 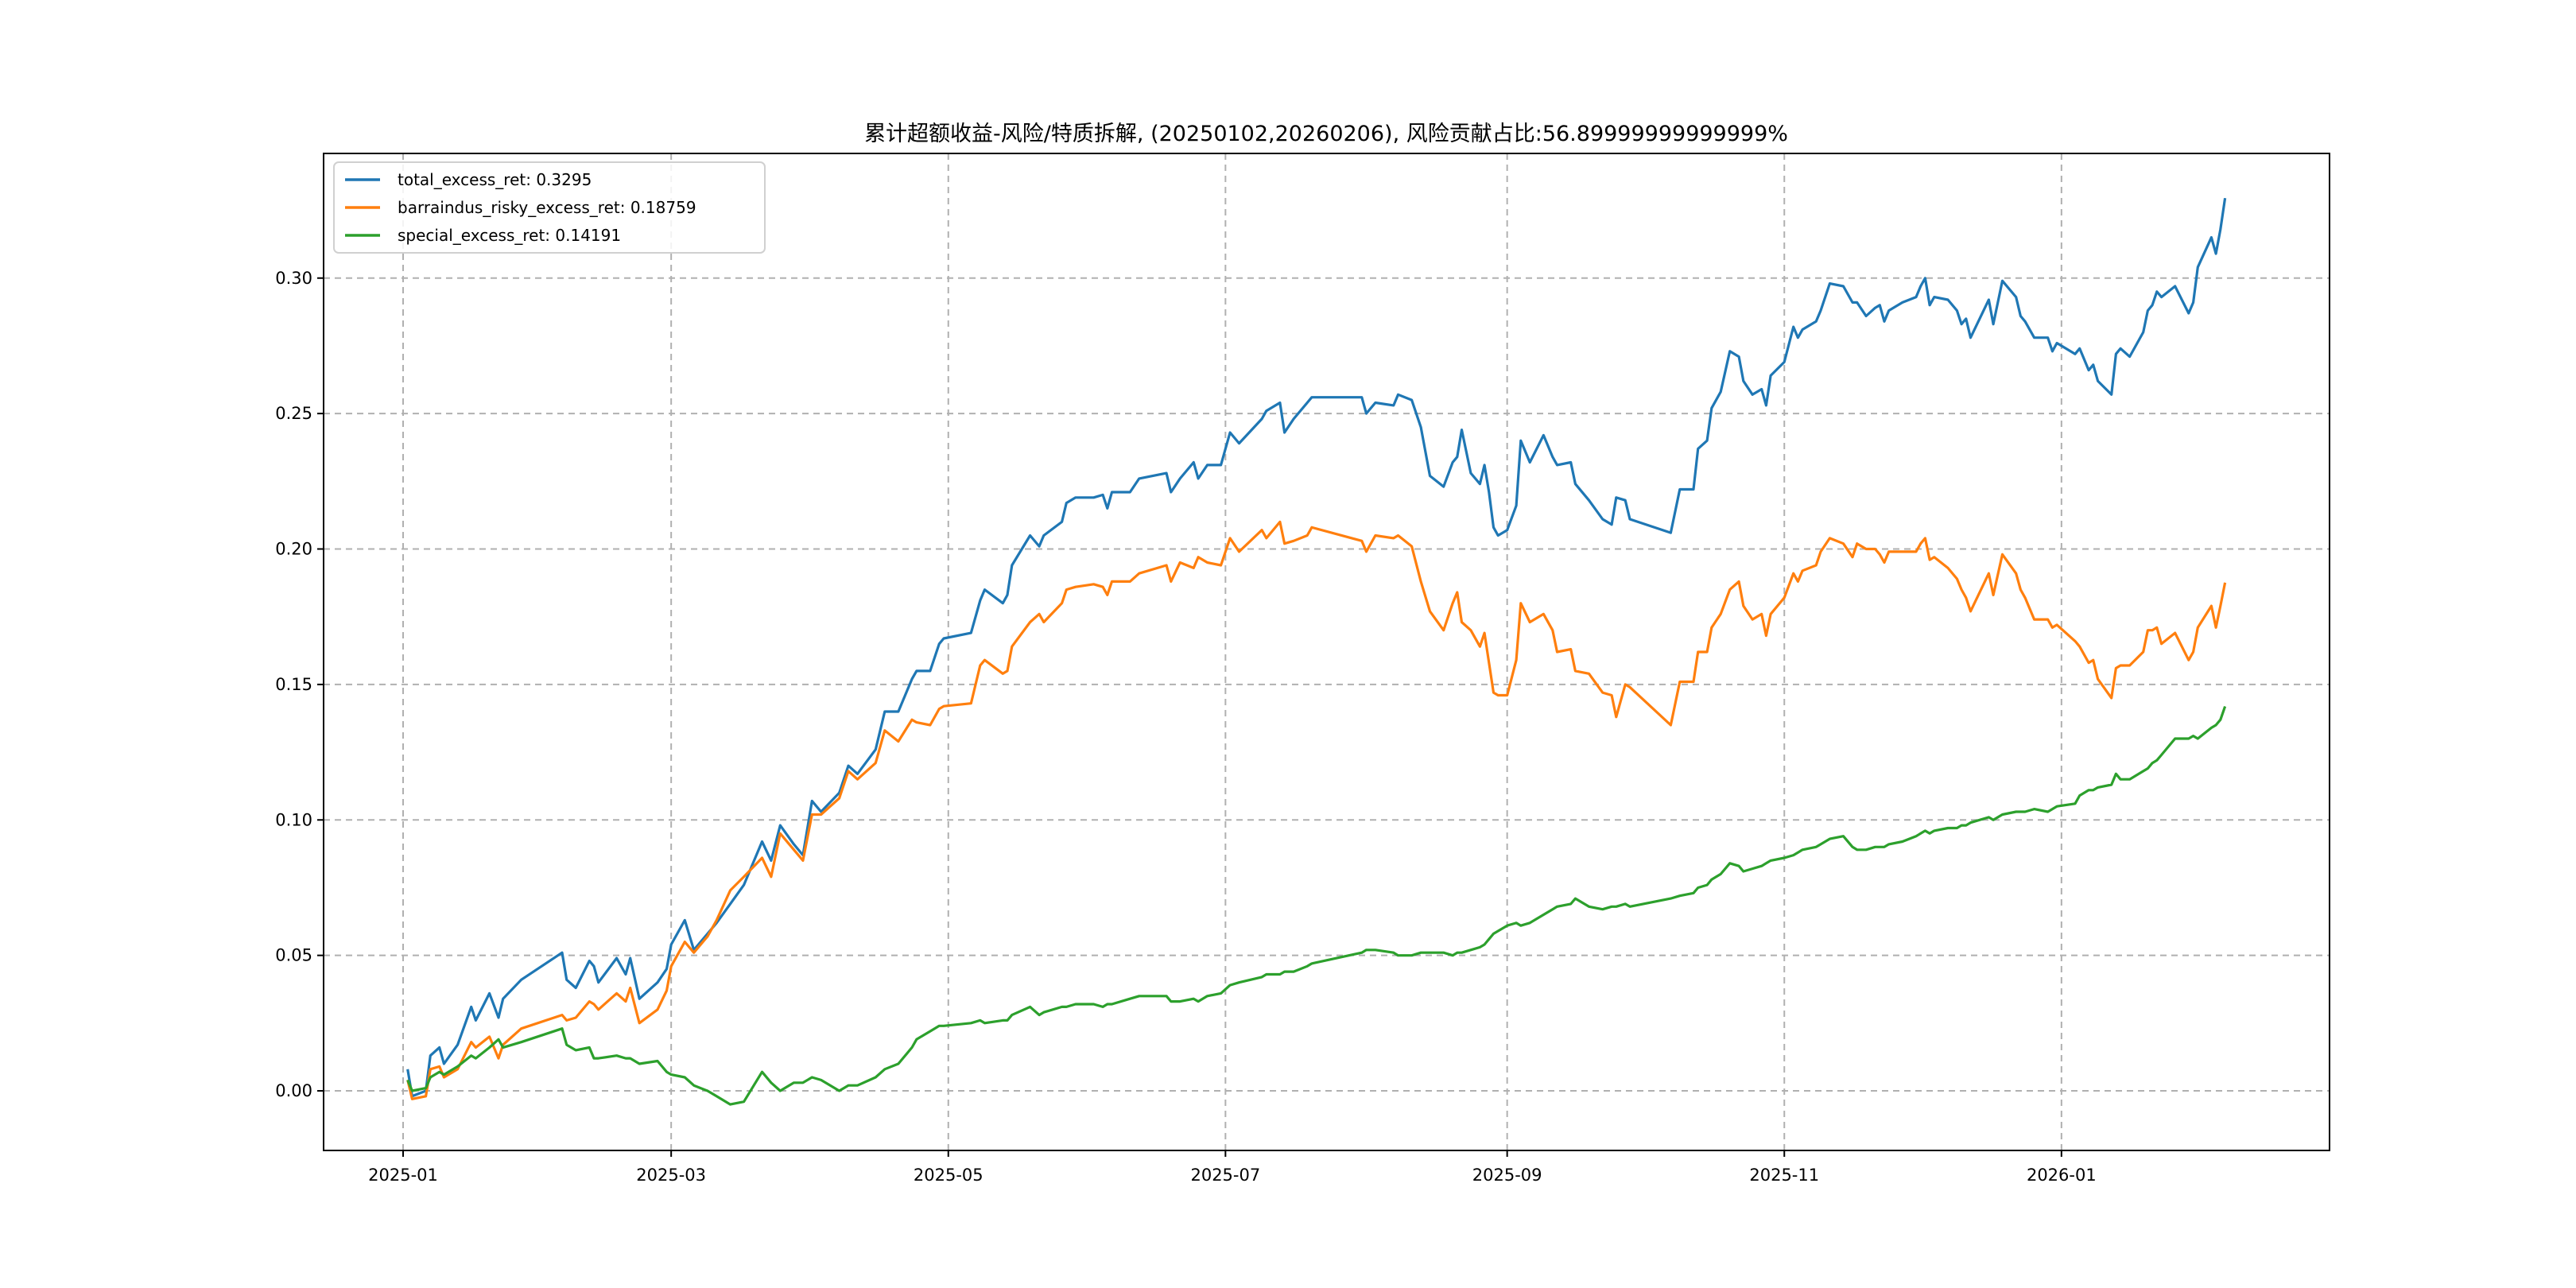 What do you see at coordinates (510, 236) in the screenshot?
I see `legend-label-special: special_excess_ret: 0.14191` at bounding box center [510, 236].